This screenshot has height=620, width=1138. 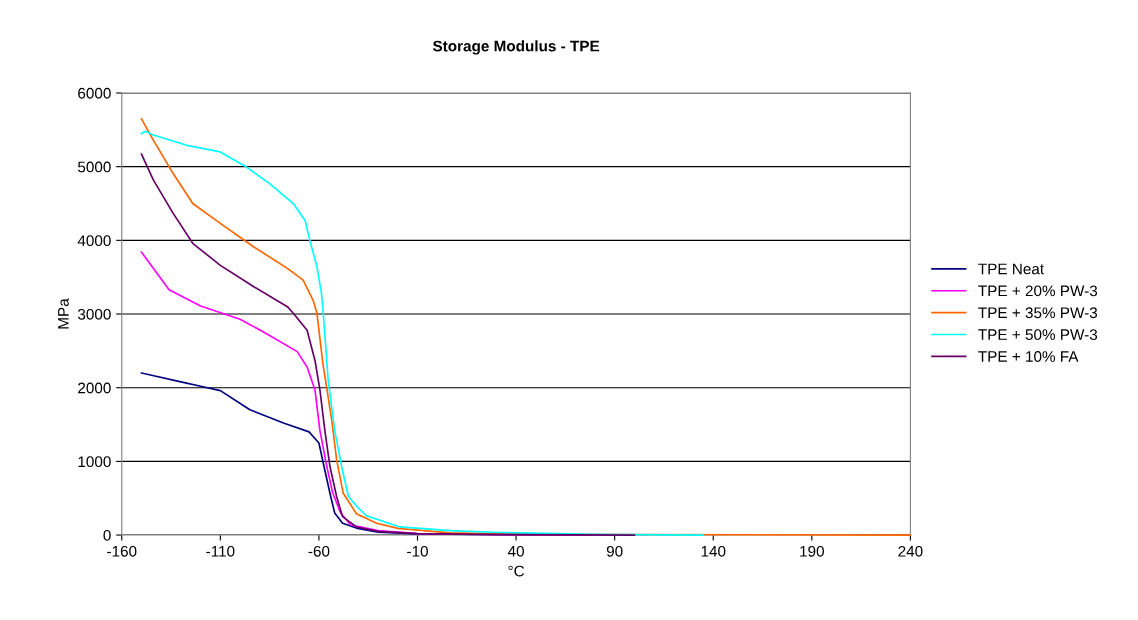 What do you see at coordinates (713, 551) in the screenshot?
I see `x-tick-label: 140` at bounding box center [713, 551].